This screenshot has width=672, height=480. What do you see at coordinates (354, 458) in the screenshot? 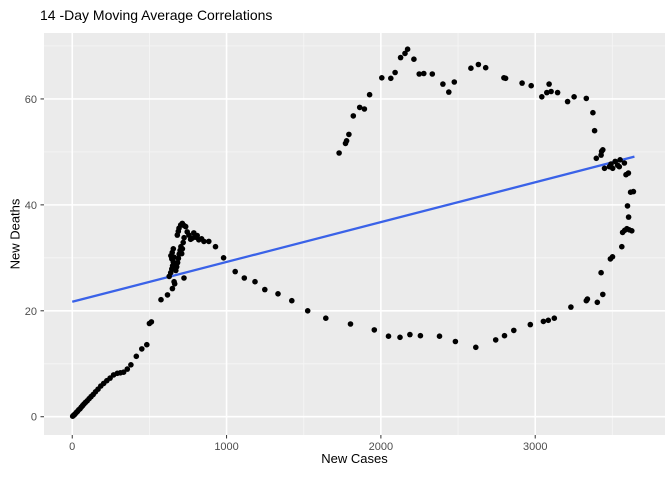
I see `x-axis-title: New Cases` at bounding box center [354, 458].